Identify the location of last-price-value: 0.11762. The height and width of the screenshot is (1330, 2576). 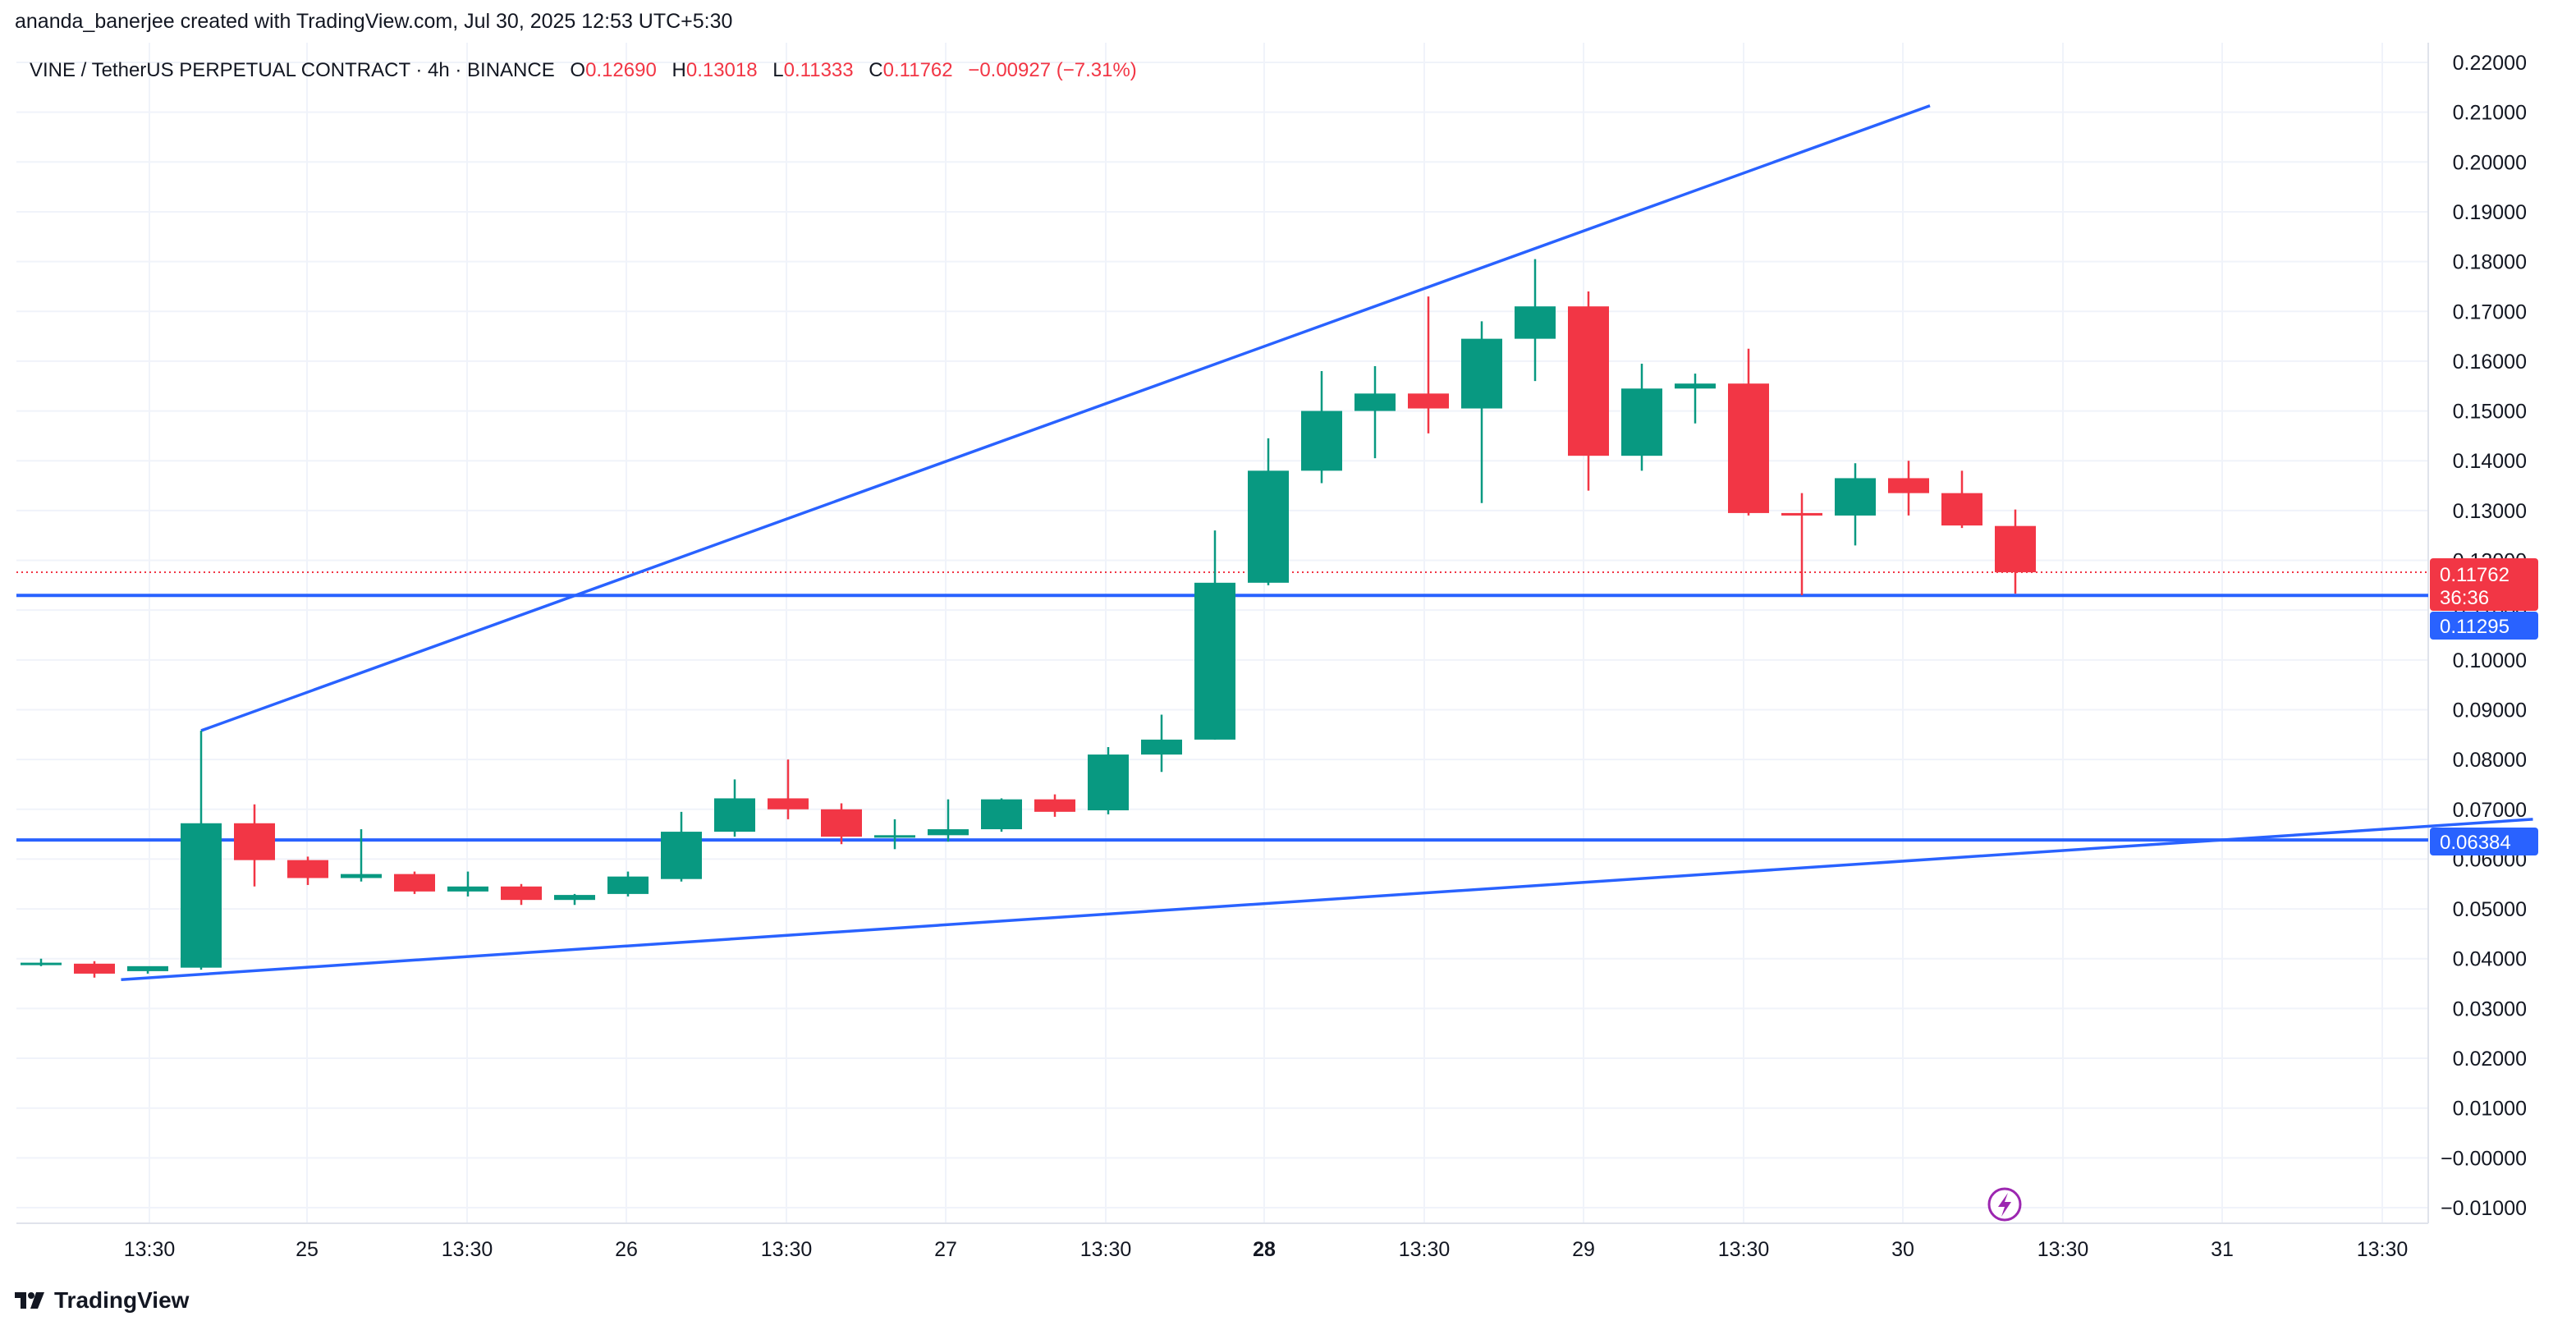
(2475, 575).